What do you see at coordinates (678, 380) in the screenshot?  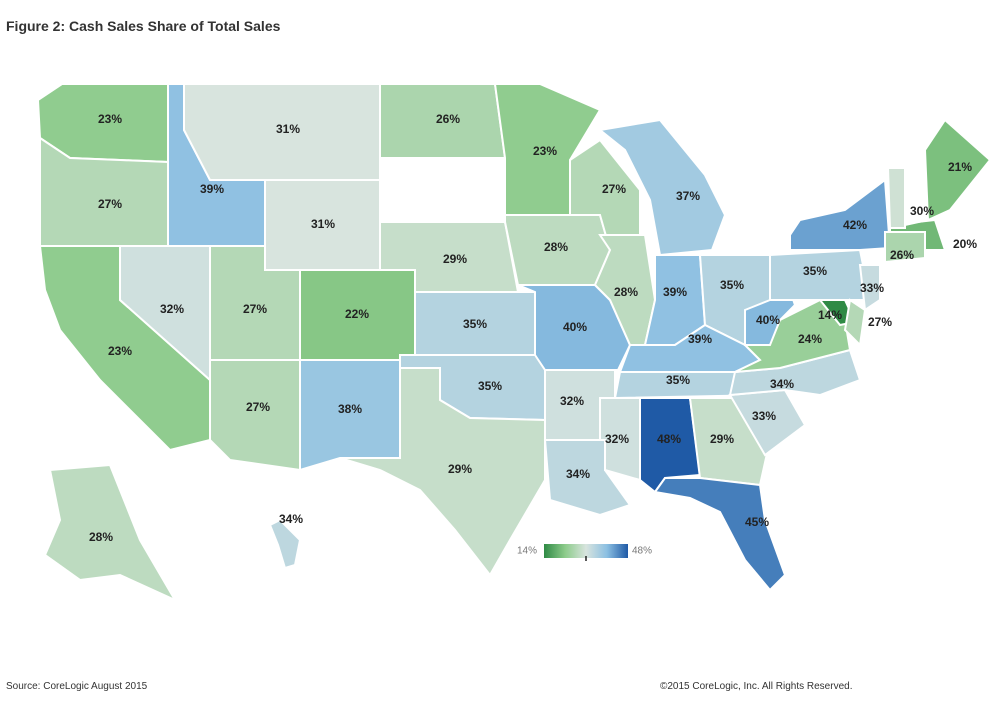 I see `state-label-tn: 35%` at bounding box center [678, 380].